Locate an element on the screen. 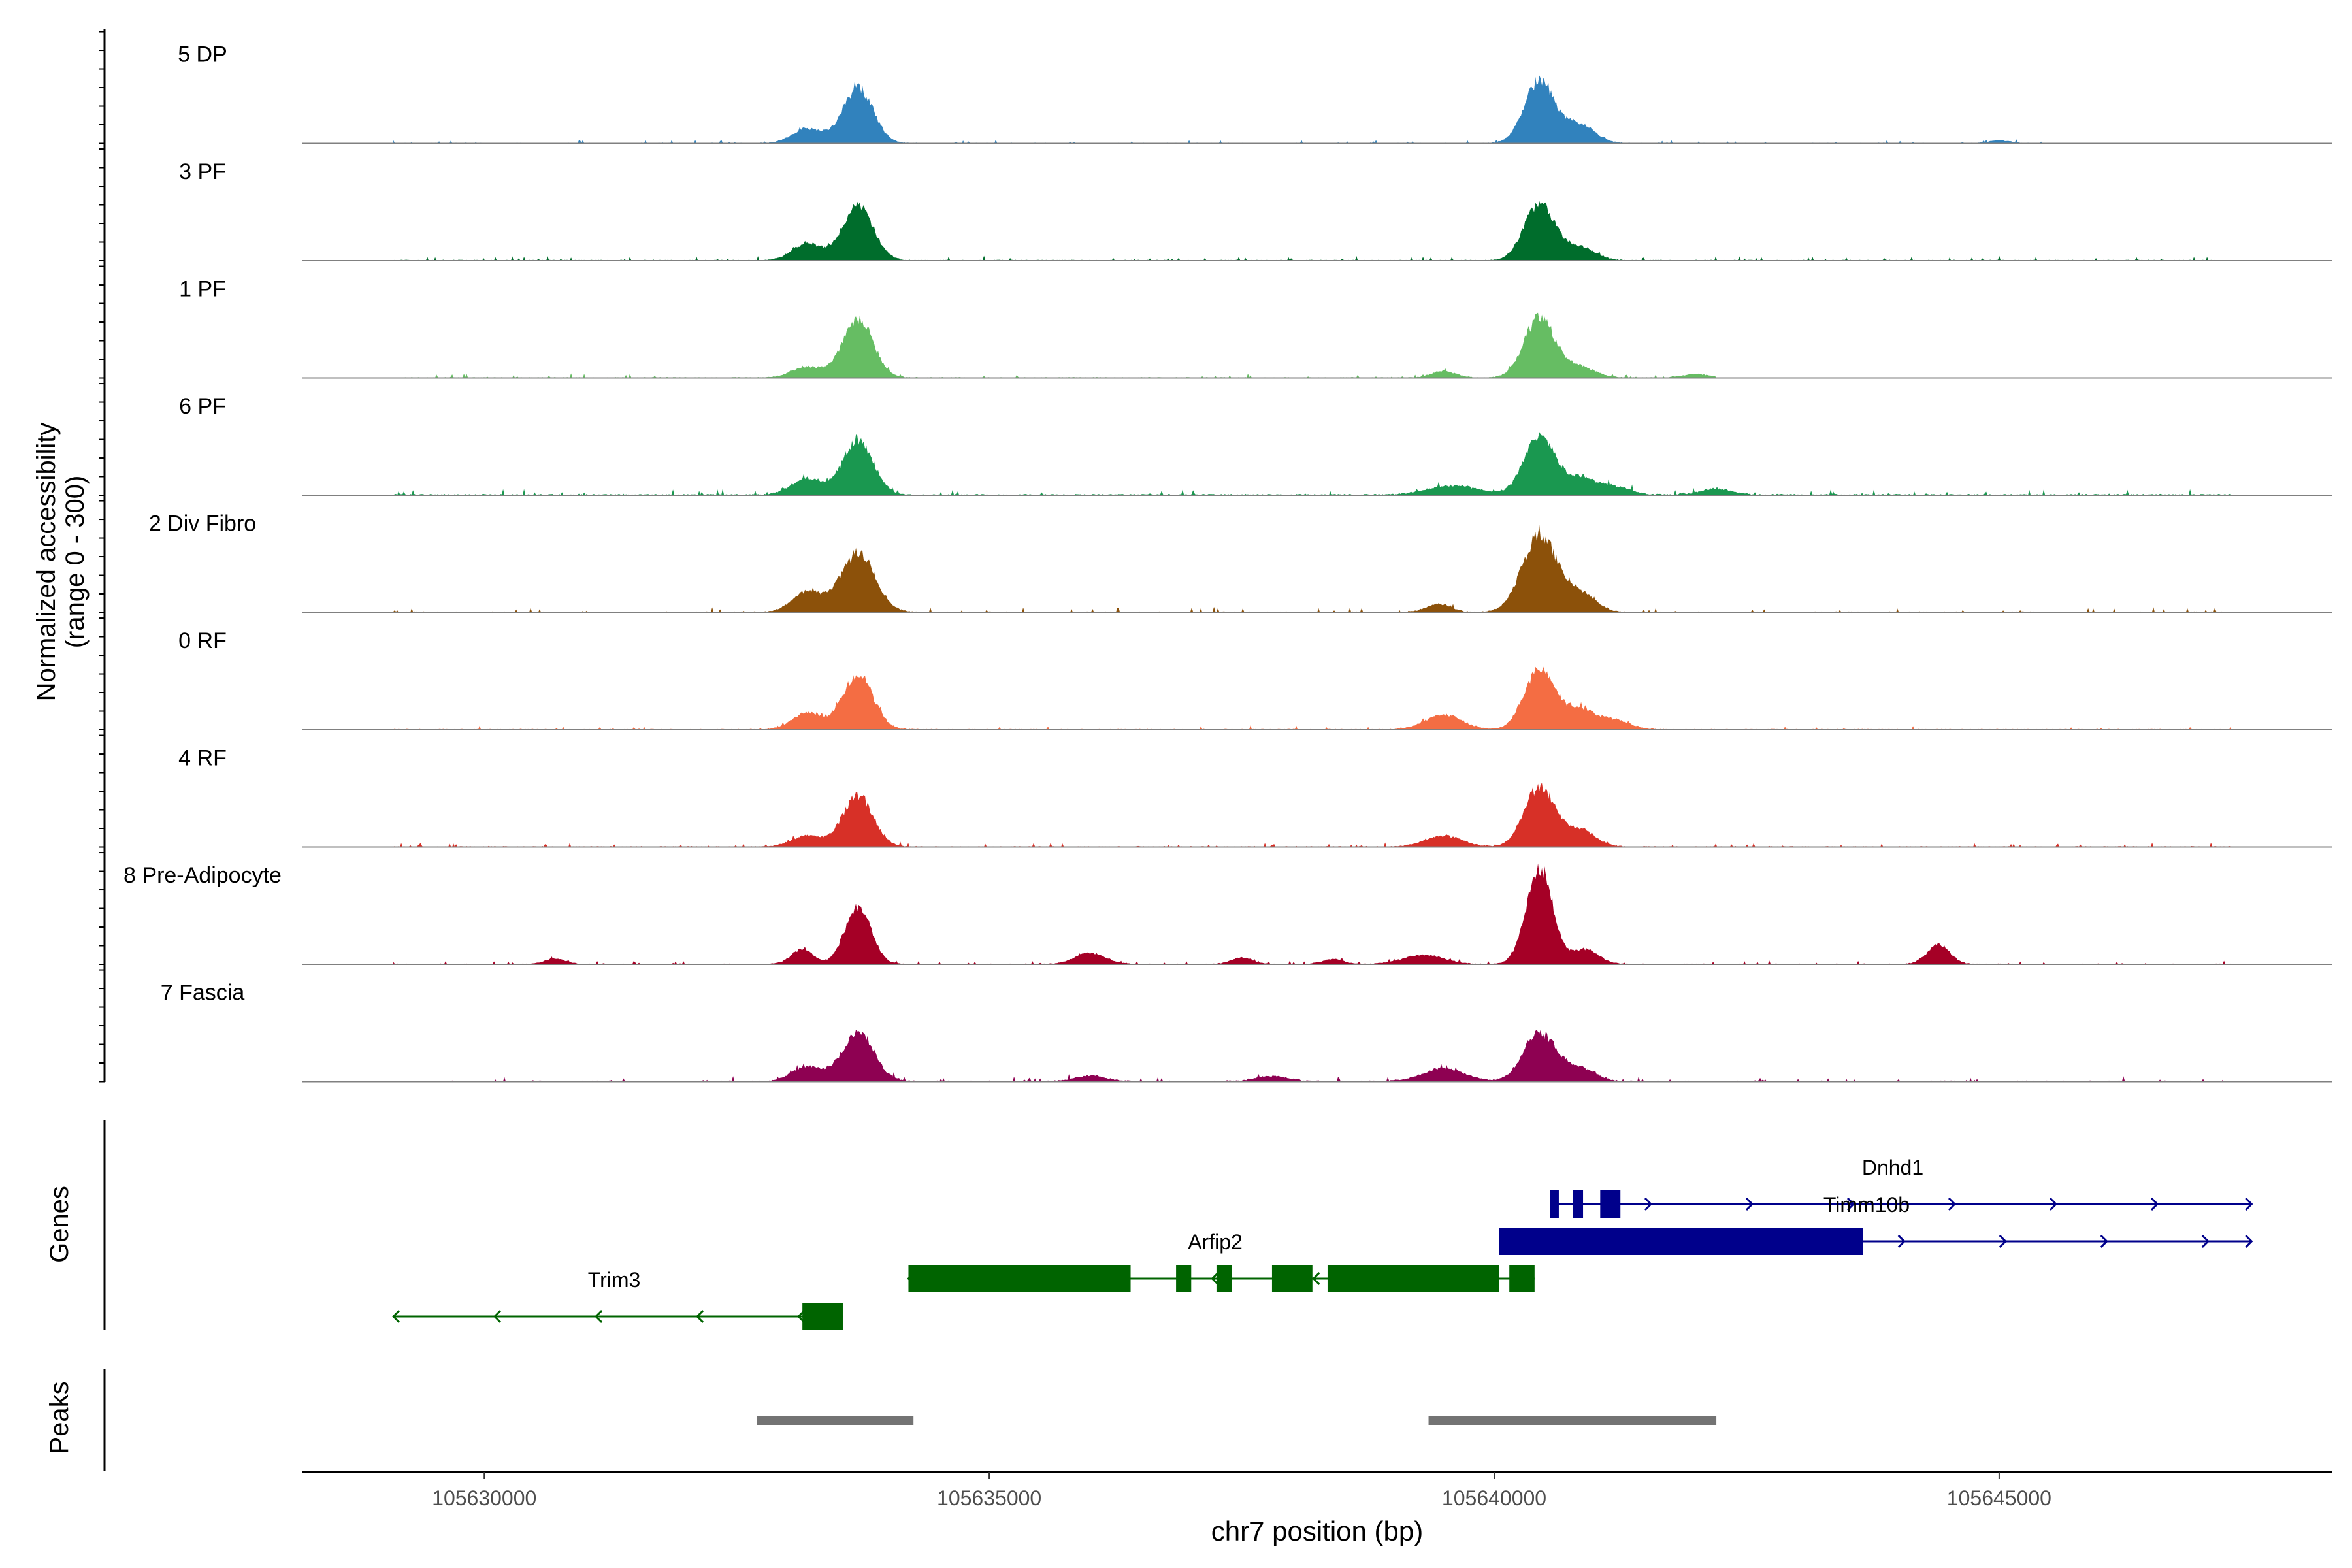 The height and width of the screenshot is (1568, 2352). track-label: 1 PF is located at coordinates (202, 289).